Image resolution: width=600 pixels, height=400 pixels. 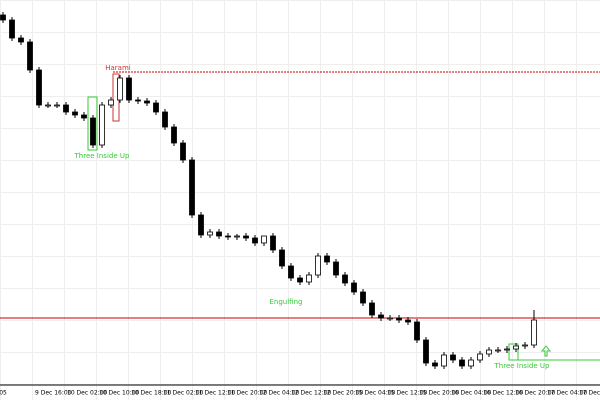 What do you see at coordinates (3, 393) in the screenshot?
I see `x-tick-label: 05` at bounding box center [3, 393].